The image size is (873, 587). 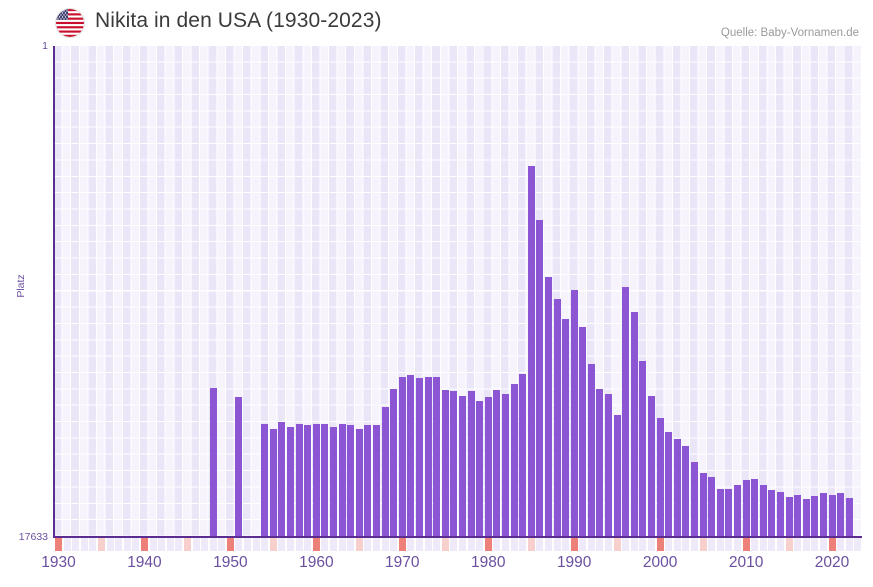 I want to click on bar-1993, so click(x=600, y=463).